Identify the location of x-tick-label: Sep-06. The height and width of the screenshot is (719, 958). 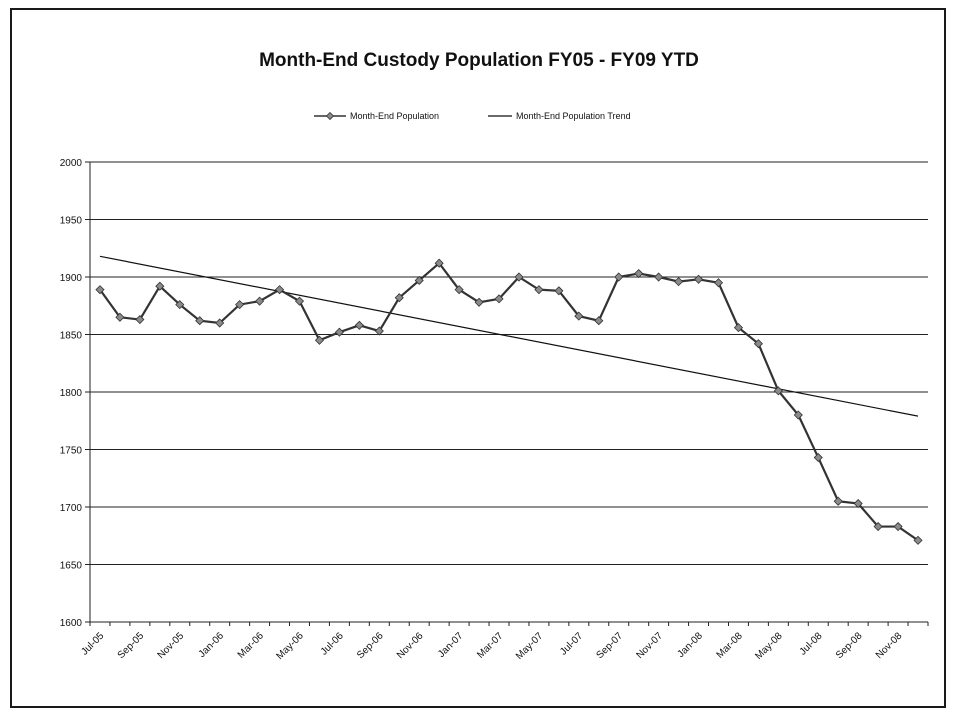
(370, 645).